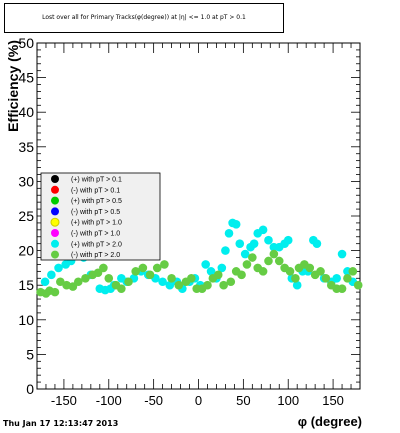 This screenshot has height=433, width=400. What do you see at coordinates (243, 400) in the screenshot?
I see `x-tick-label: 50` at bounding box center [243, 400].